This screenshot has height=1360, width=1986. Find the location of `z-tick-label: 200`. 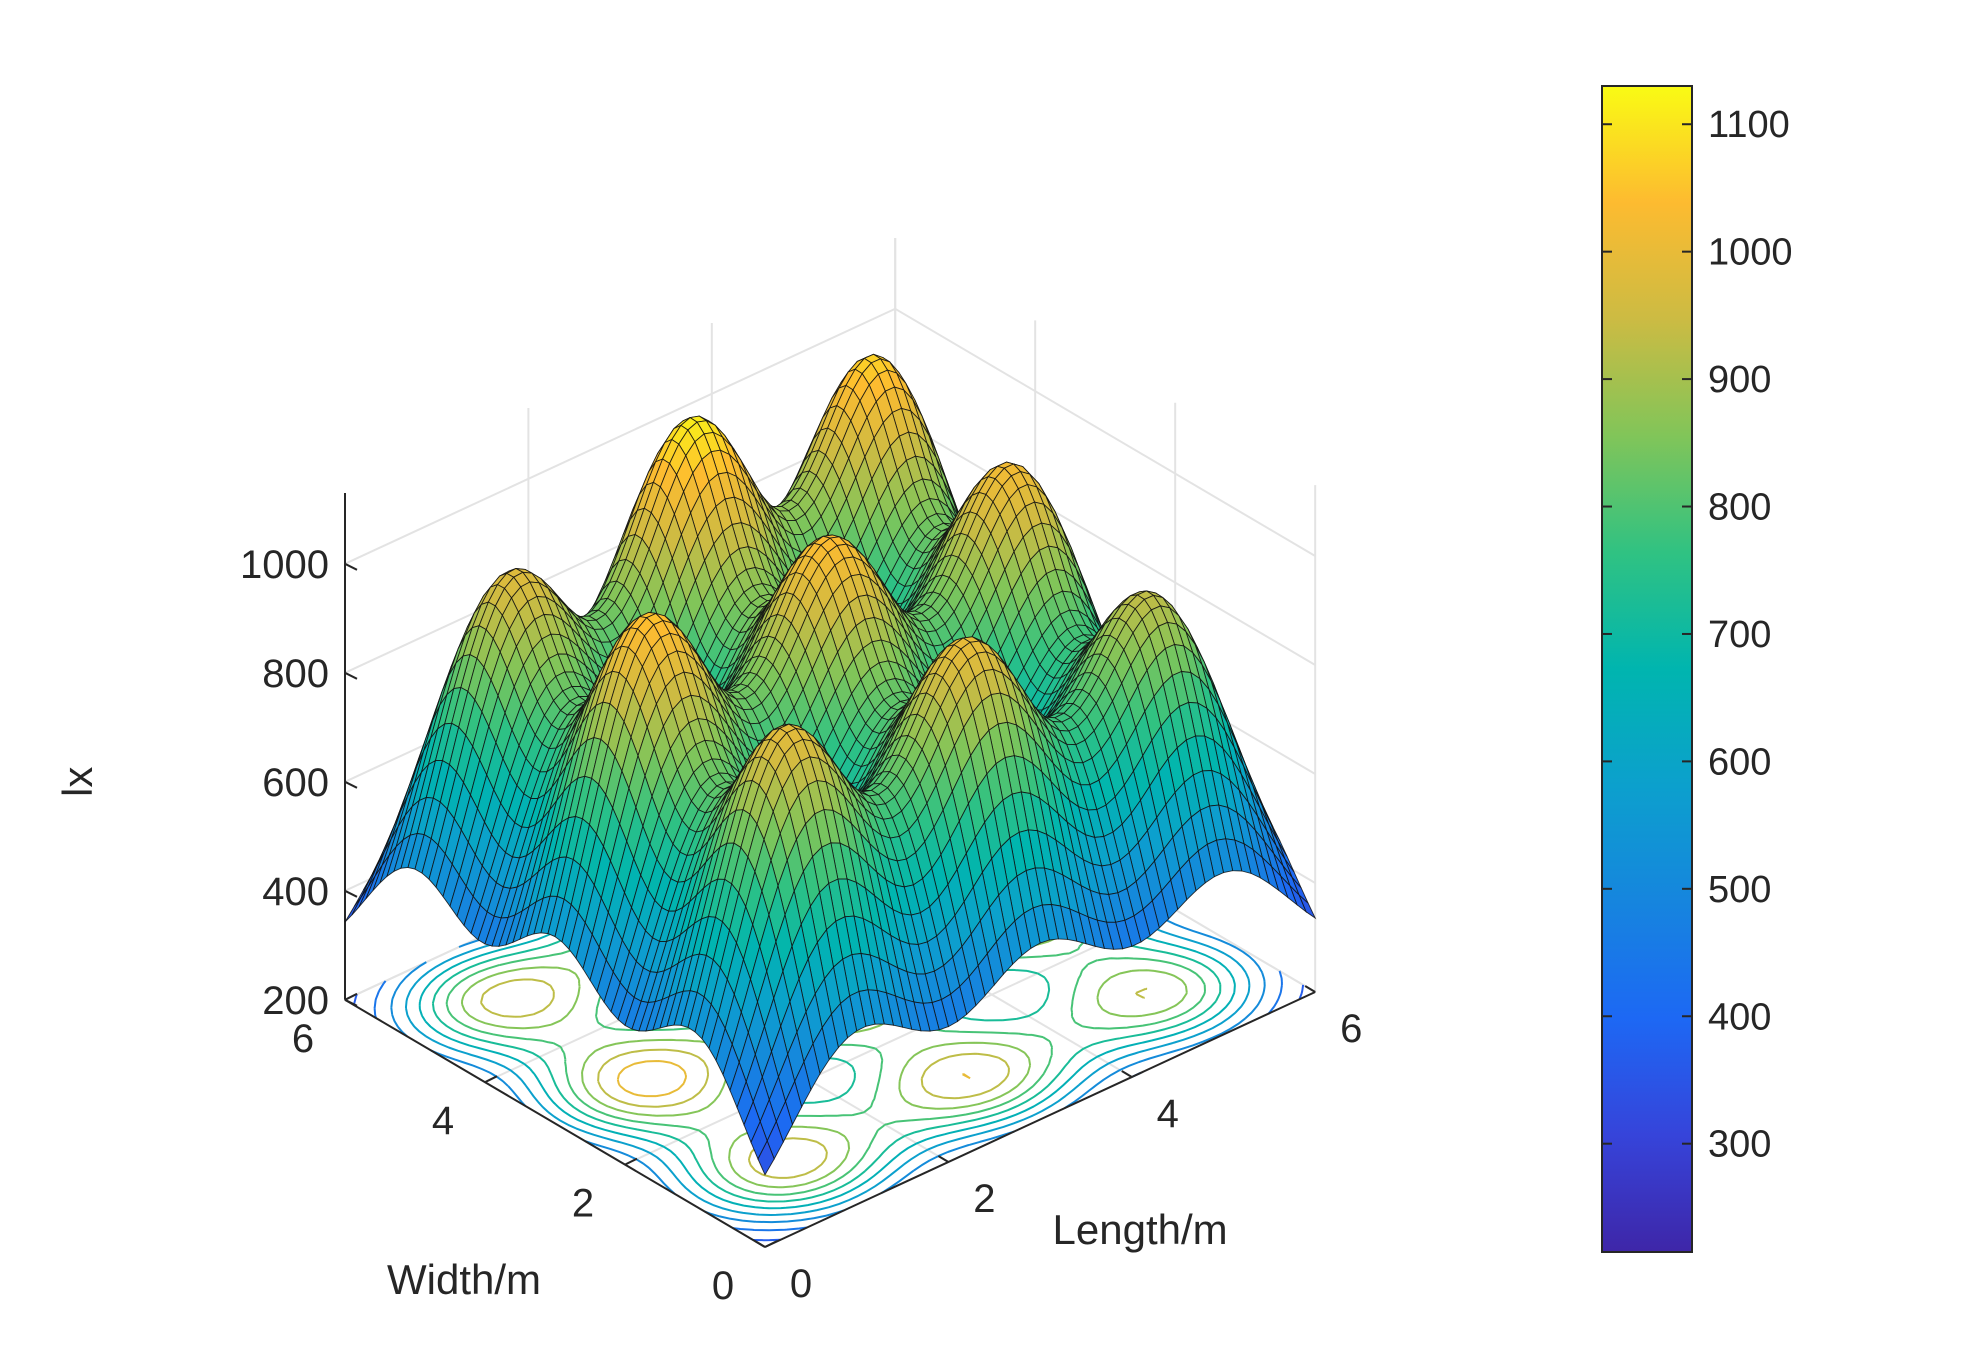

z-tick-label: 200 is located at coordinates (295, 1001).